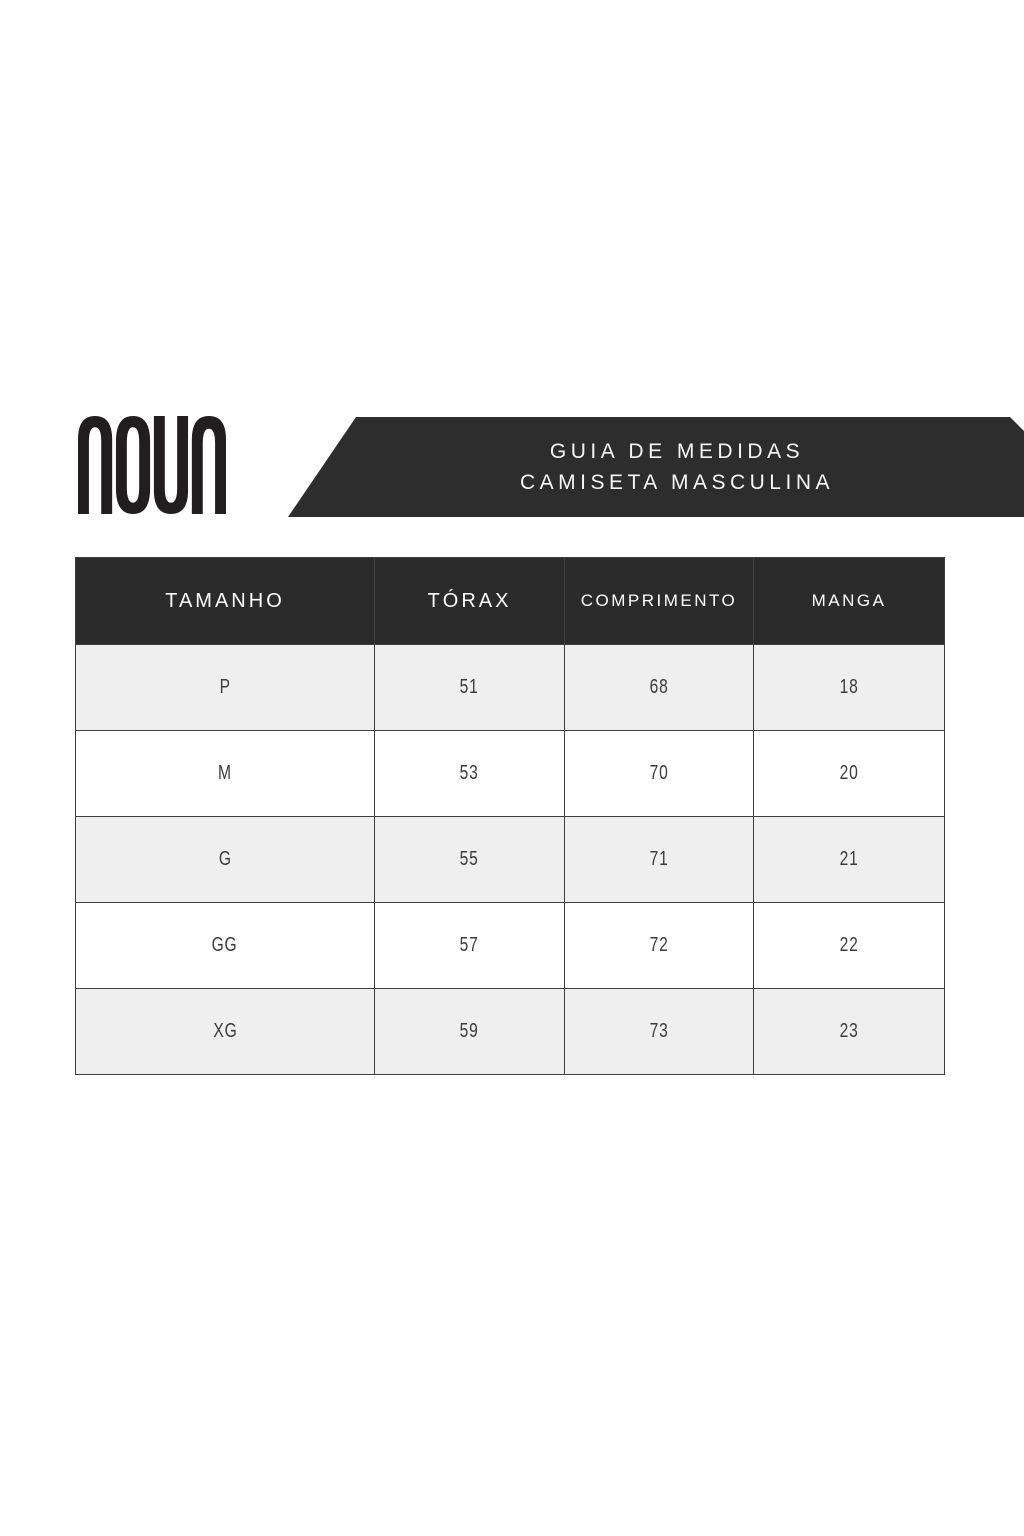 This screenshot has height=1536, width=1024. Describe the element at coordinates (849, 859) in the screenshot. I see `cell-g-manga: 21` at that location.